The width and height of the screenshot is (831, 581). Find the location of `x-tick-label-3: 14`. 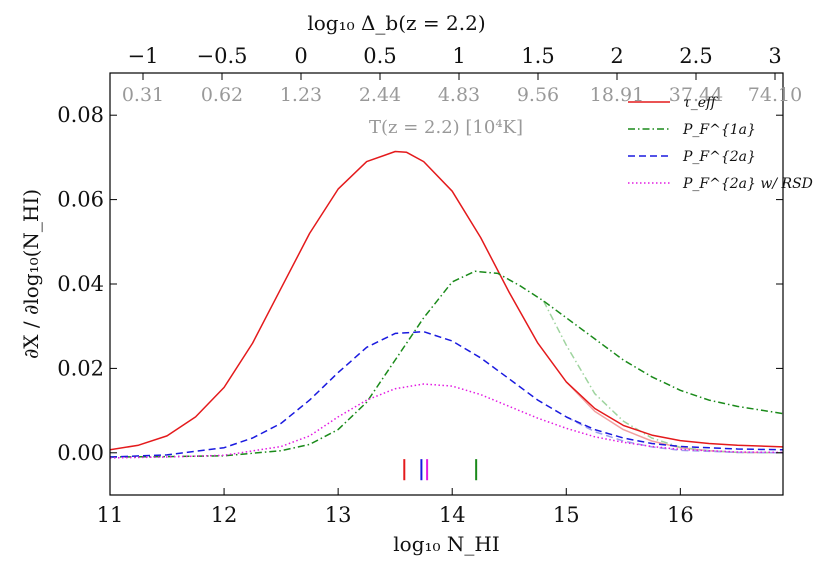

x-tick-label-3: 14 is located at coordinates (452, 515).